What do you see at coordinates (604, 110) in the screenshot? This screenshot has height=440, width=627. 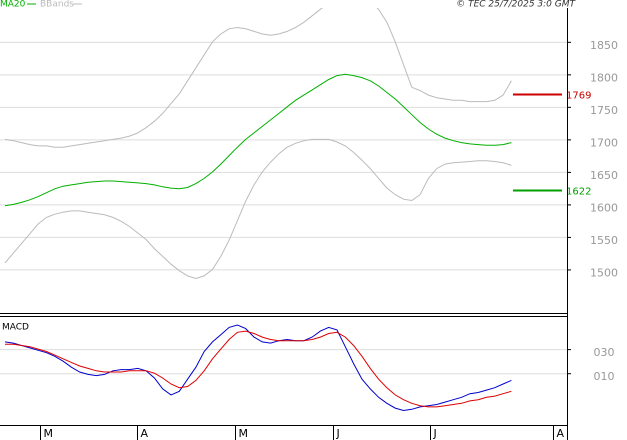 I see `y-tick-label: 1750` at bounding box center [604, 110].